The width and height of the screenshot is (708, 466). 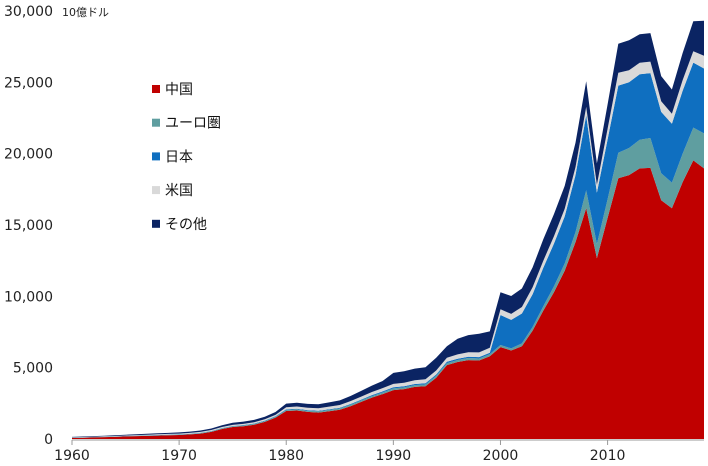 I want to click on legend-item: 中国, so click(x=172, y=90).